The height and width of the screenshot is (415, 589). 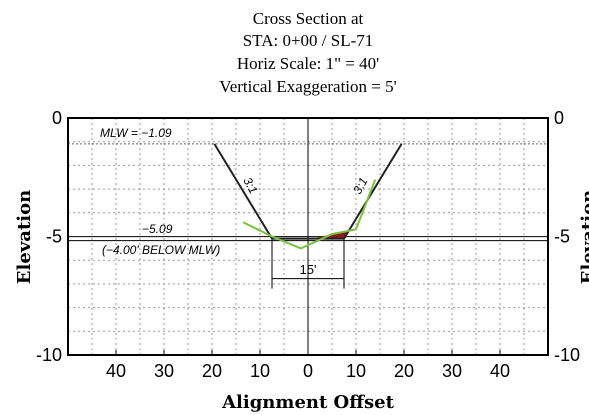 What do you see at coordinates (49, 355) in the screenshot?
I see `y-tick-label: -10` at bounding box center [49, 355].